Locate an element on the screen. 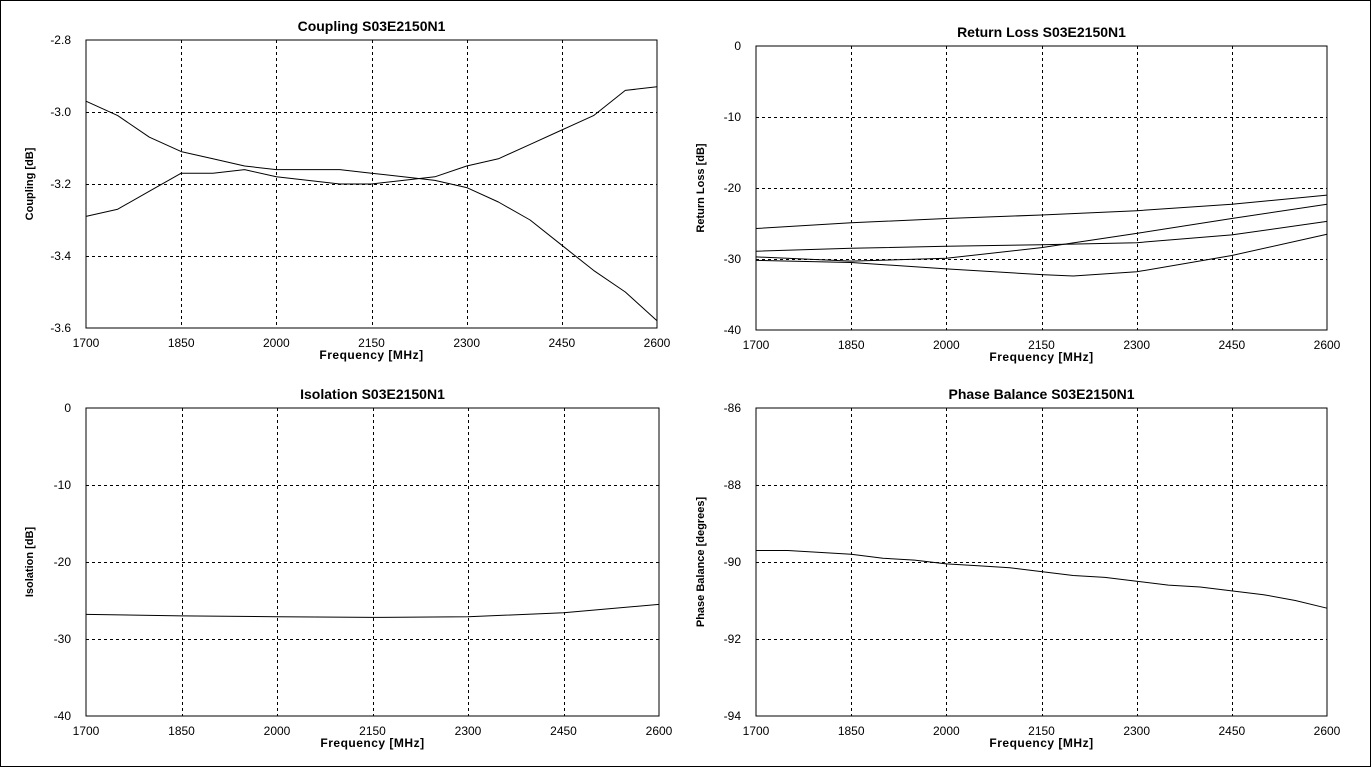 The image size is (1371, 767). isolation-xtick-label: 1700 is located at coordinates (86, 731).